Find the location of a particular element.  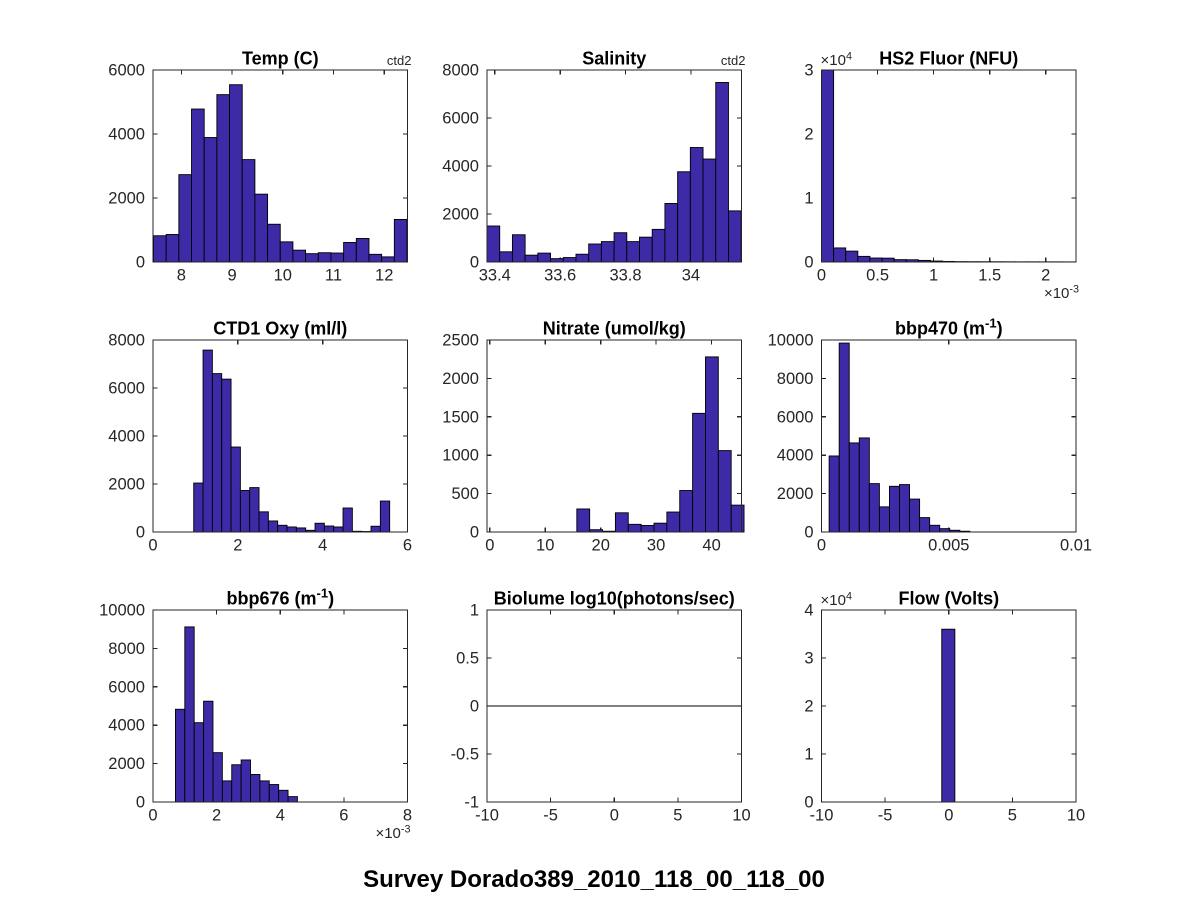

tick-labels: 0 2 4 6 8 0 2000 4000 6000 8000 10000 is located at coordinates (255, 713).